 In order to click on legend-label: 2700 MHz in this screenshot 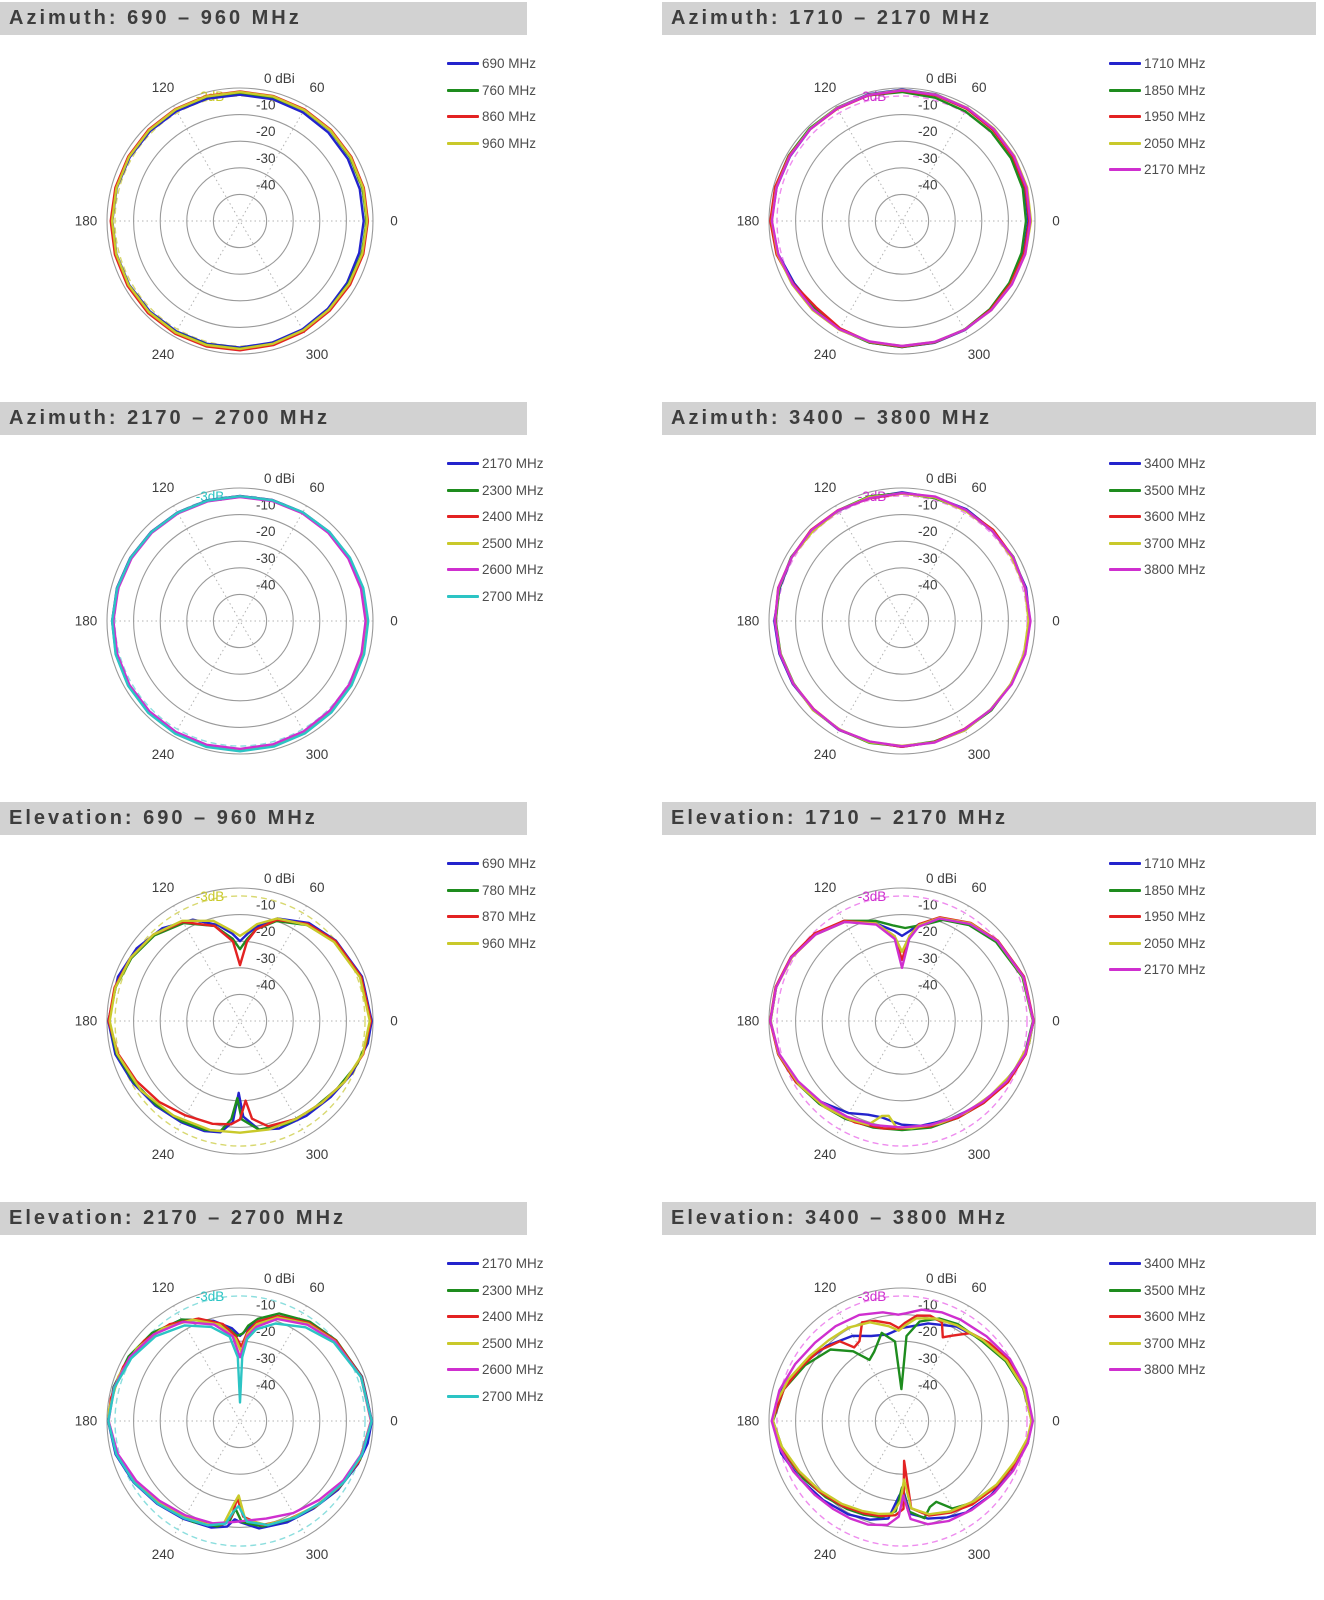, I will do `click(513, 1396)`.